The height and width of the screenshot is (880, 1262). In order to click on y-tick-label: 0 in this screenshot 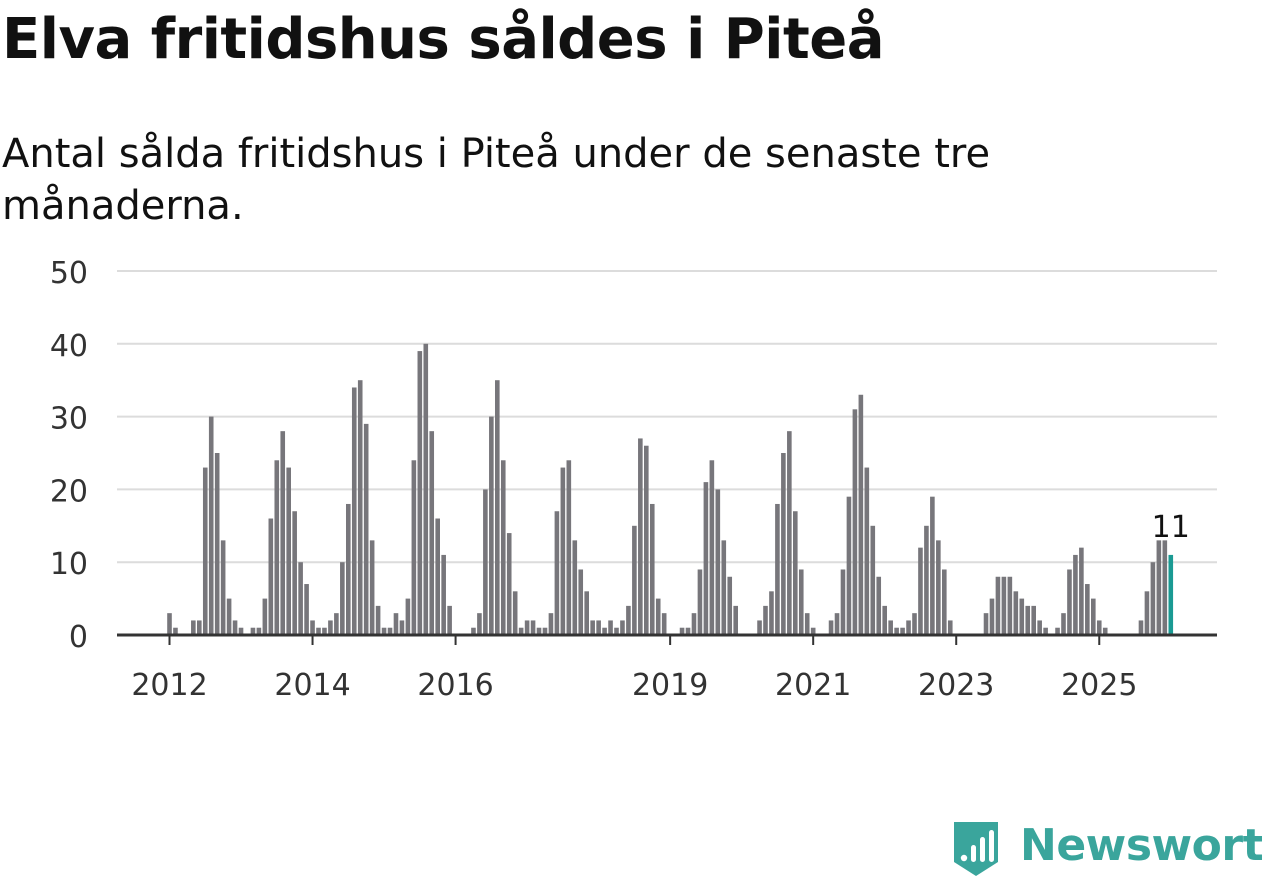, I will do `click(78, 637)`.